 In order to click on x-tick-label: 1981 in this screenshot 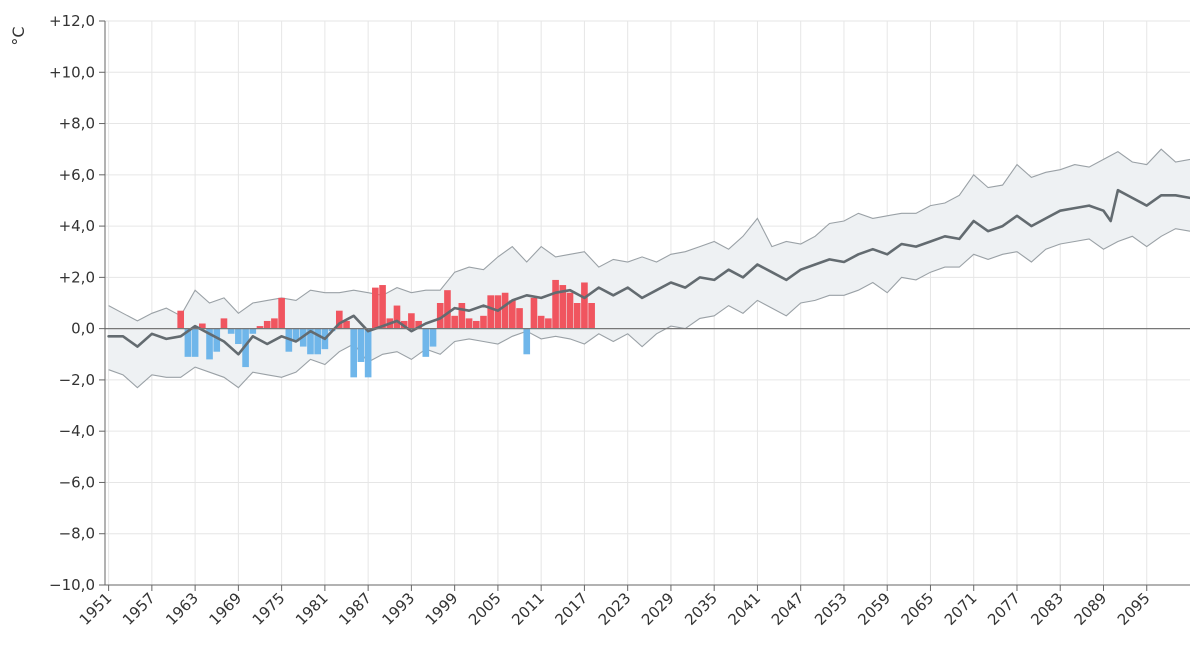, I will do `click(312, 609)`.